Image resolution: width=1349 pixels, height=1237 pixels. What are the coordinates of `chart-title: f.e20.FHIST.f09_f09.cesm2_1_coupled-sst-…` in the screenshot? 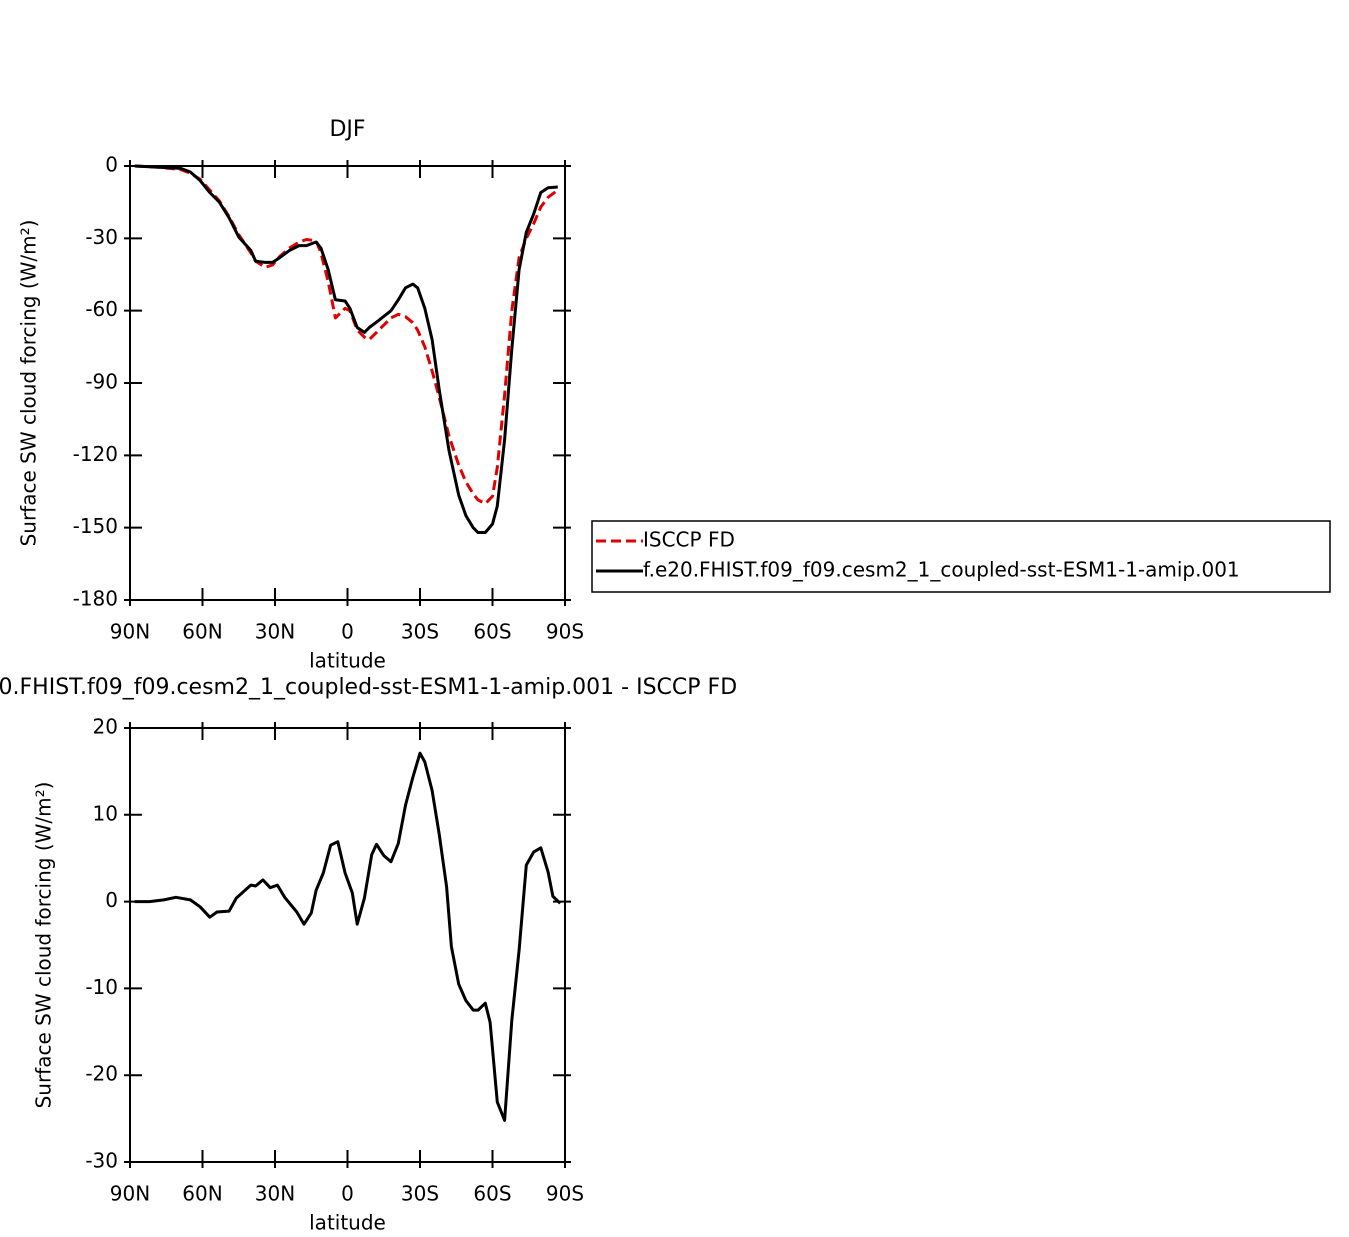 It's located at (368, 687).